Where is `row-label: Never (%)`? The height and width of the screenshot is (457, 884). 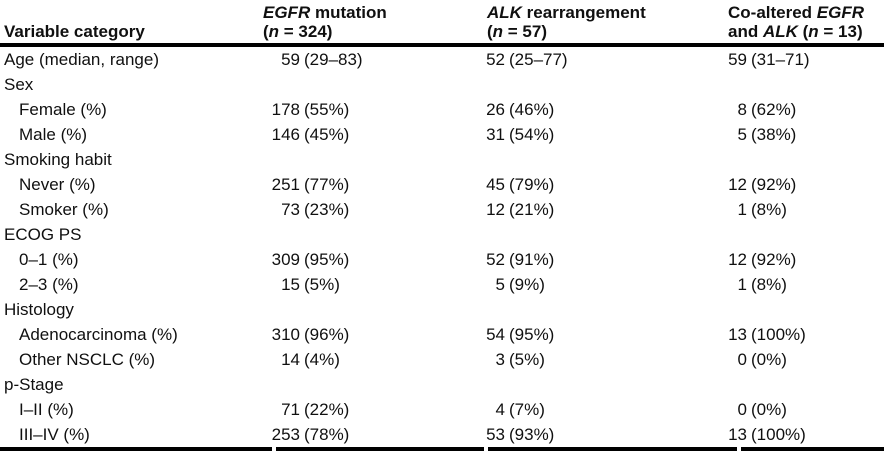 row-label: Never (%) is located at coordinates (57, 184).